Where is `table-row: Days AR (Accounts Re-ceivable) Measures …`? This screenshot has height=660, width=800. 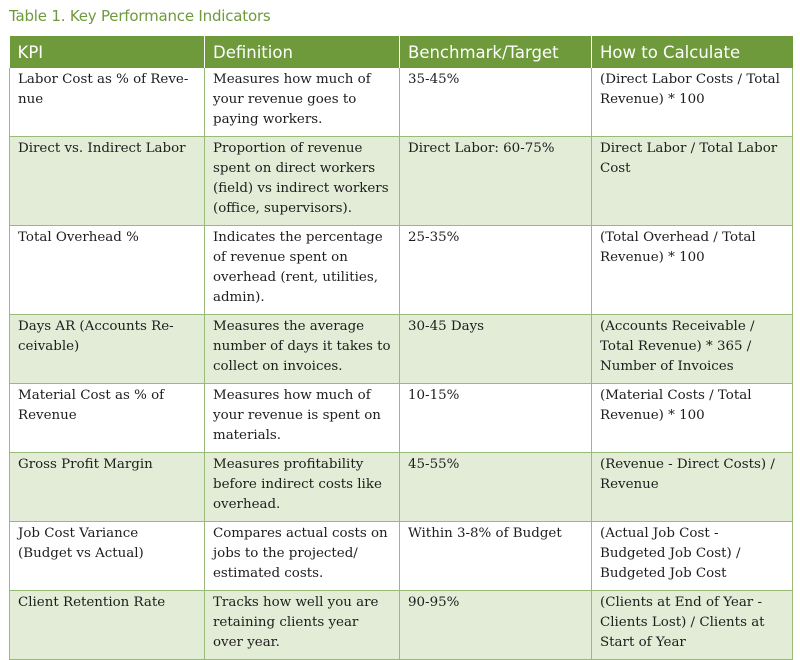
table-row: Days AR (Accounts Re-ceivable) Measures … is located at coordinates (401, 349).